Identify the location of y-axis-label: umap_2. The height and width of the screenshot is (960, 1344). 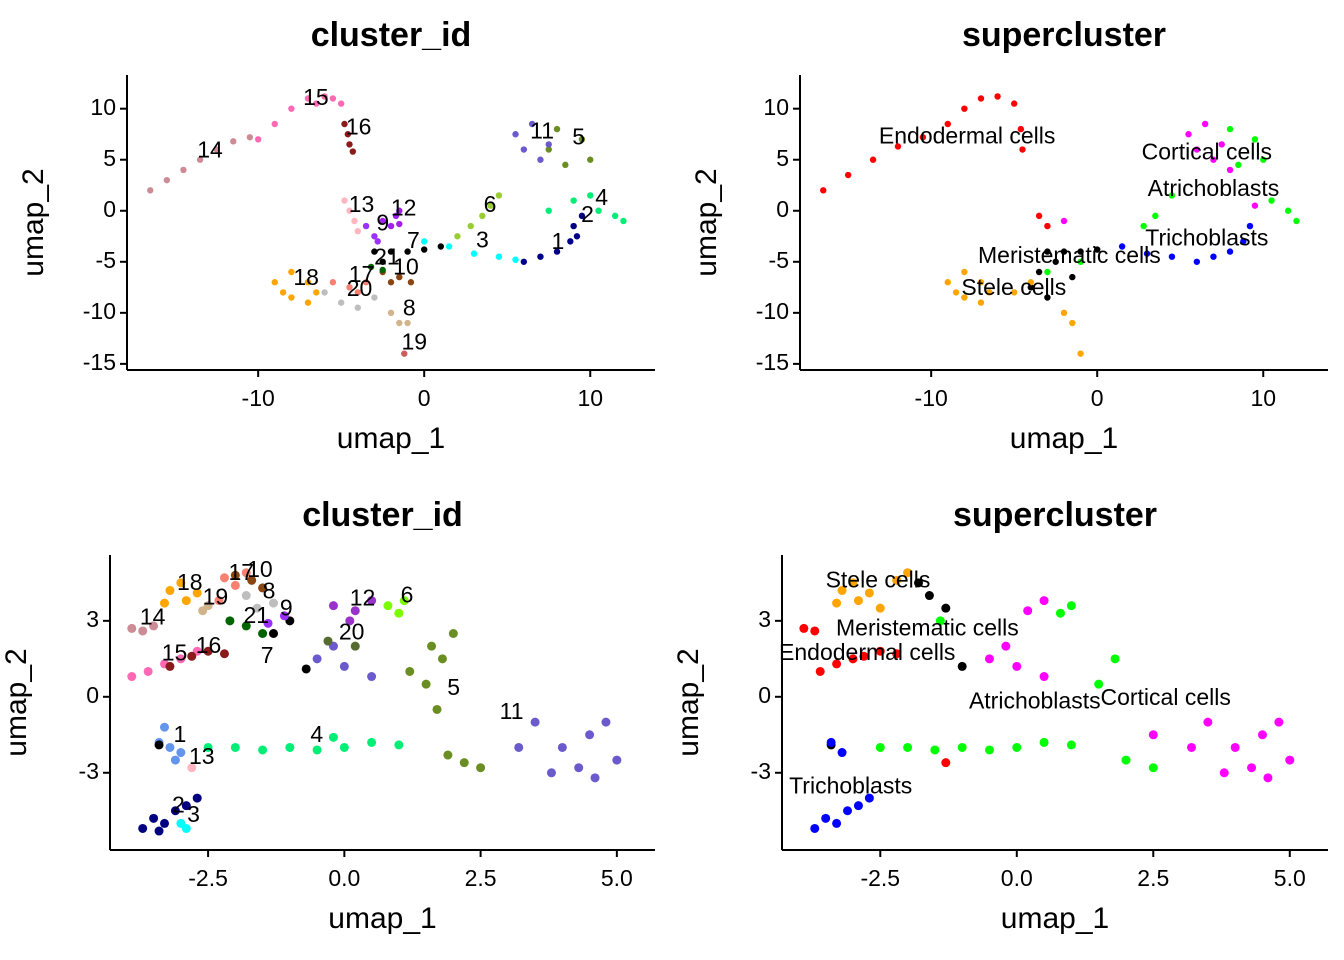
(16, 702).